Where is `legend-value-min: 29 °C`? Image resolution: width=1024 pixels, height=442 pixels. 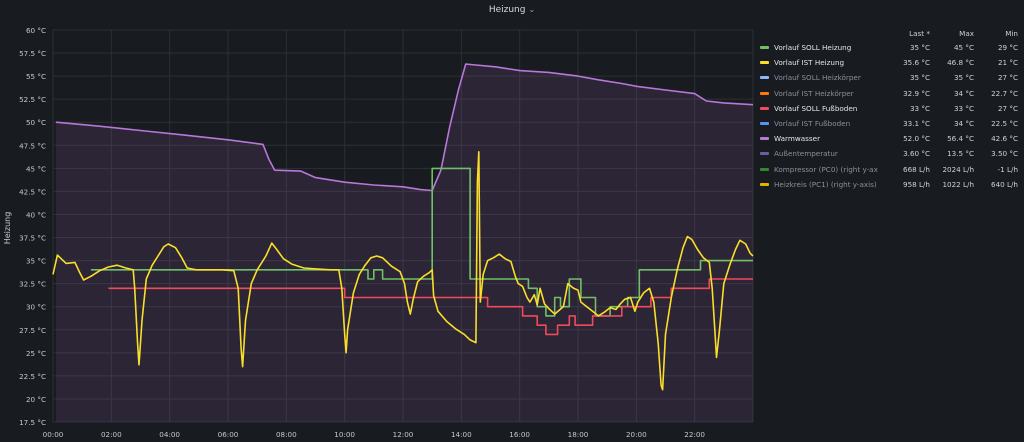 legend-value-min: 29 °C is located at coordinates (1007, 48).